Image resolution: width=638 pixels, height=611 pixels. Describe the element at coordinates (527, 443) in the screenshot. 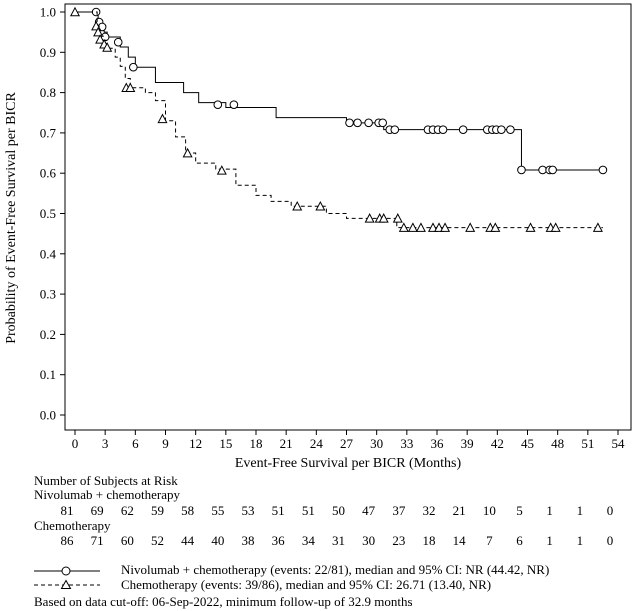

I see `x-tick-label: 45` at that location.